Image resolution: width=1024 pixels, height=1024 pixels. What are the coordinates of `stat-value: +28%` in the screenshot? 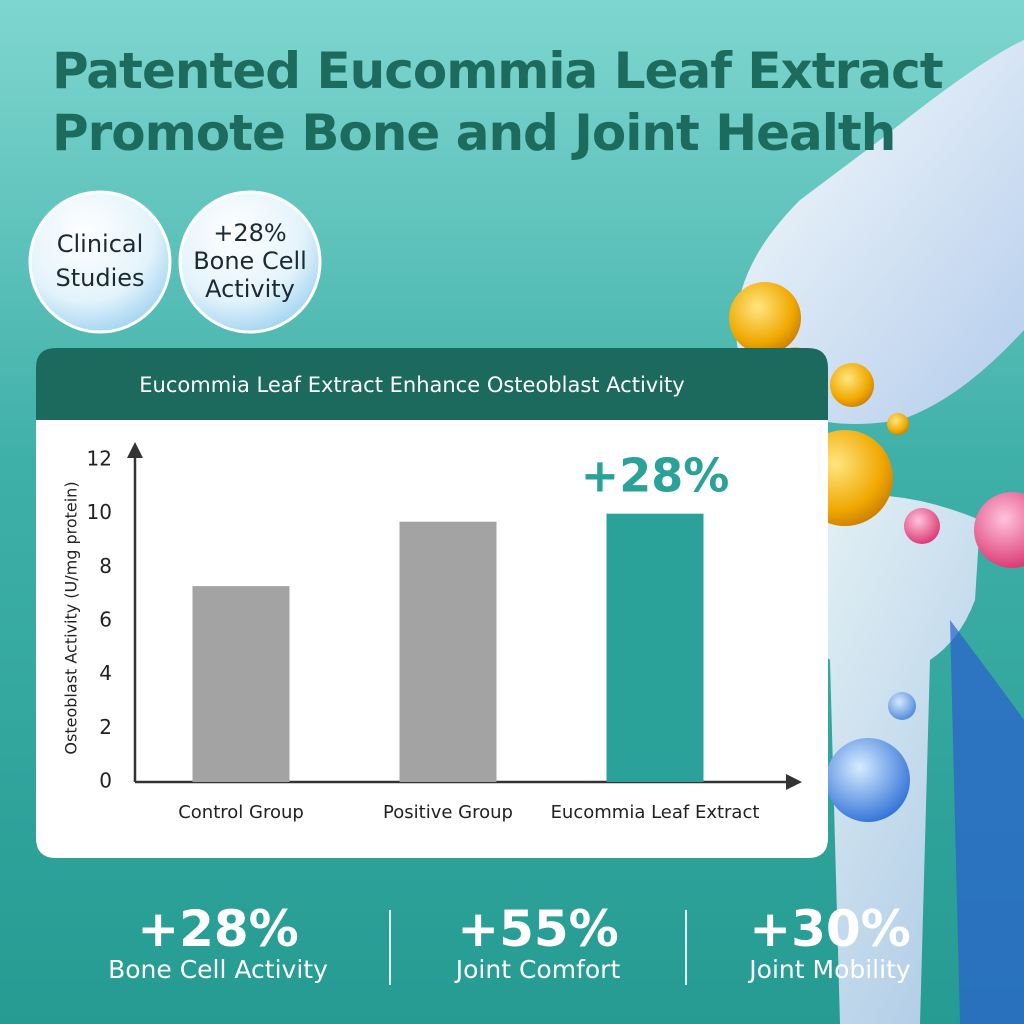 It's located at (218, 929).